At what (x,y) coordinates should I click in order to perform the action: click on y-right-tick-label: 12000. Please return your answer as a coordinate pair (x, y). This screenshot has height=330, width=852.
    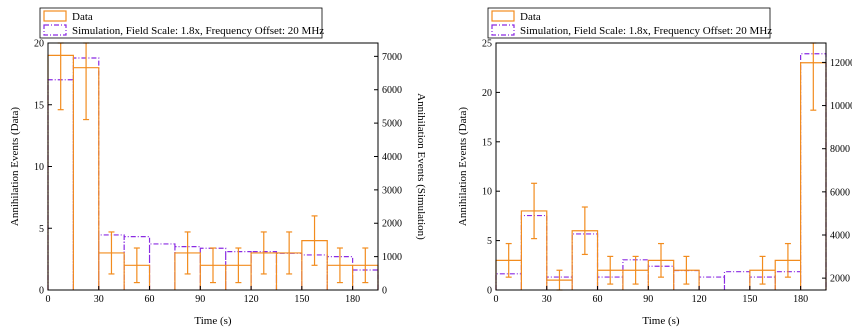
    Looking at the image, I should click on (841, 63).